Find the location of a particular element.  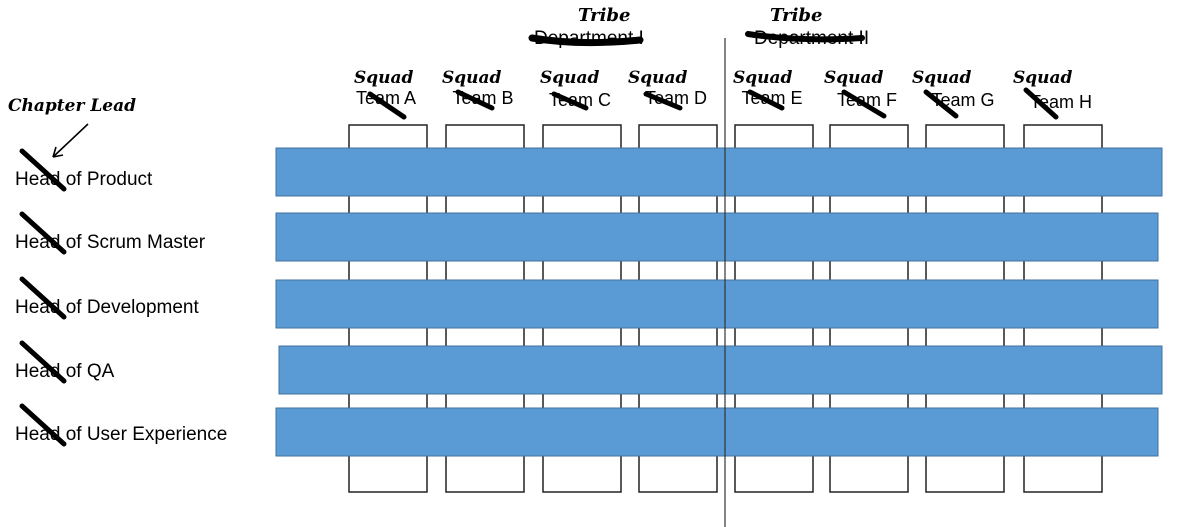

team-b-label: Team B is located at coordinates (482, 98).